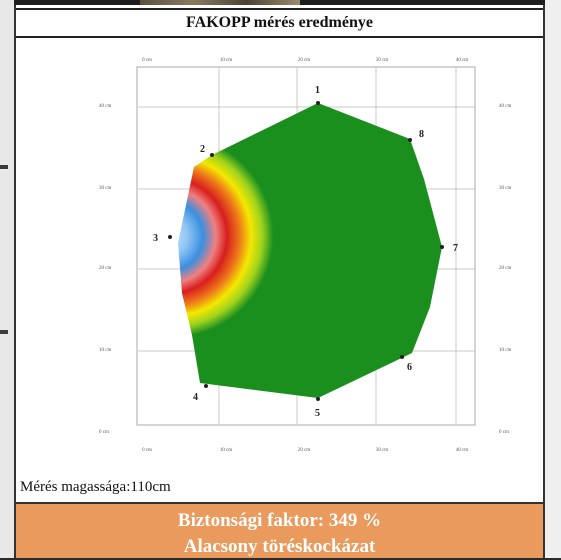 This screenshot has width=561, height=560. I want to click on bottom-tick: 40 cm, so click(462, 450).